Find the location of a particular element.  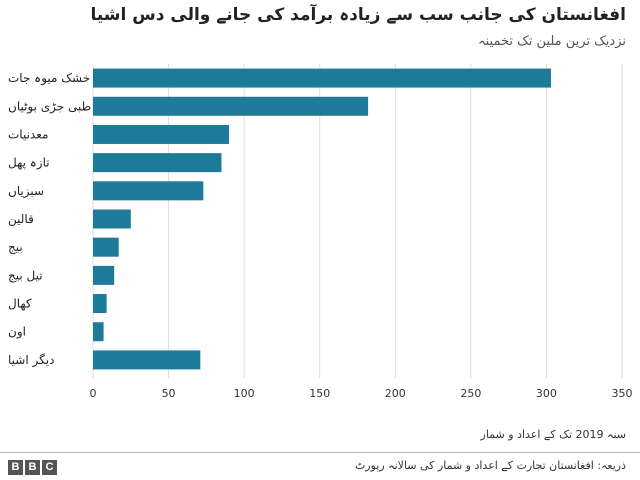

category-label: طبی جڑی بوٹیاں is located at coordinates (49, 106).